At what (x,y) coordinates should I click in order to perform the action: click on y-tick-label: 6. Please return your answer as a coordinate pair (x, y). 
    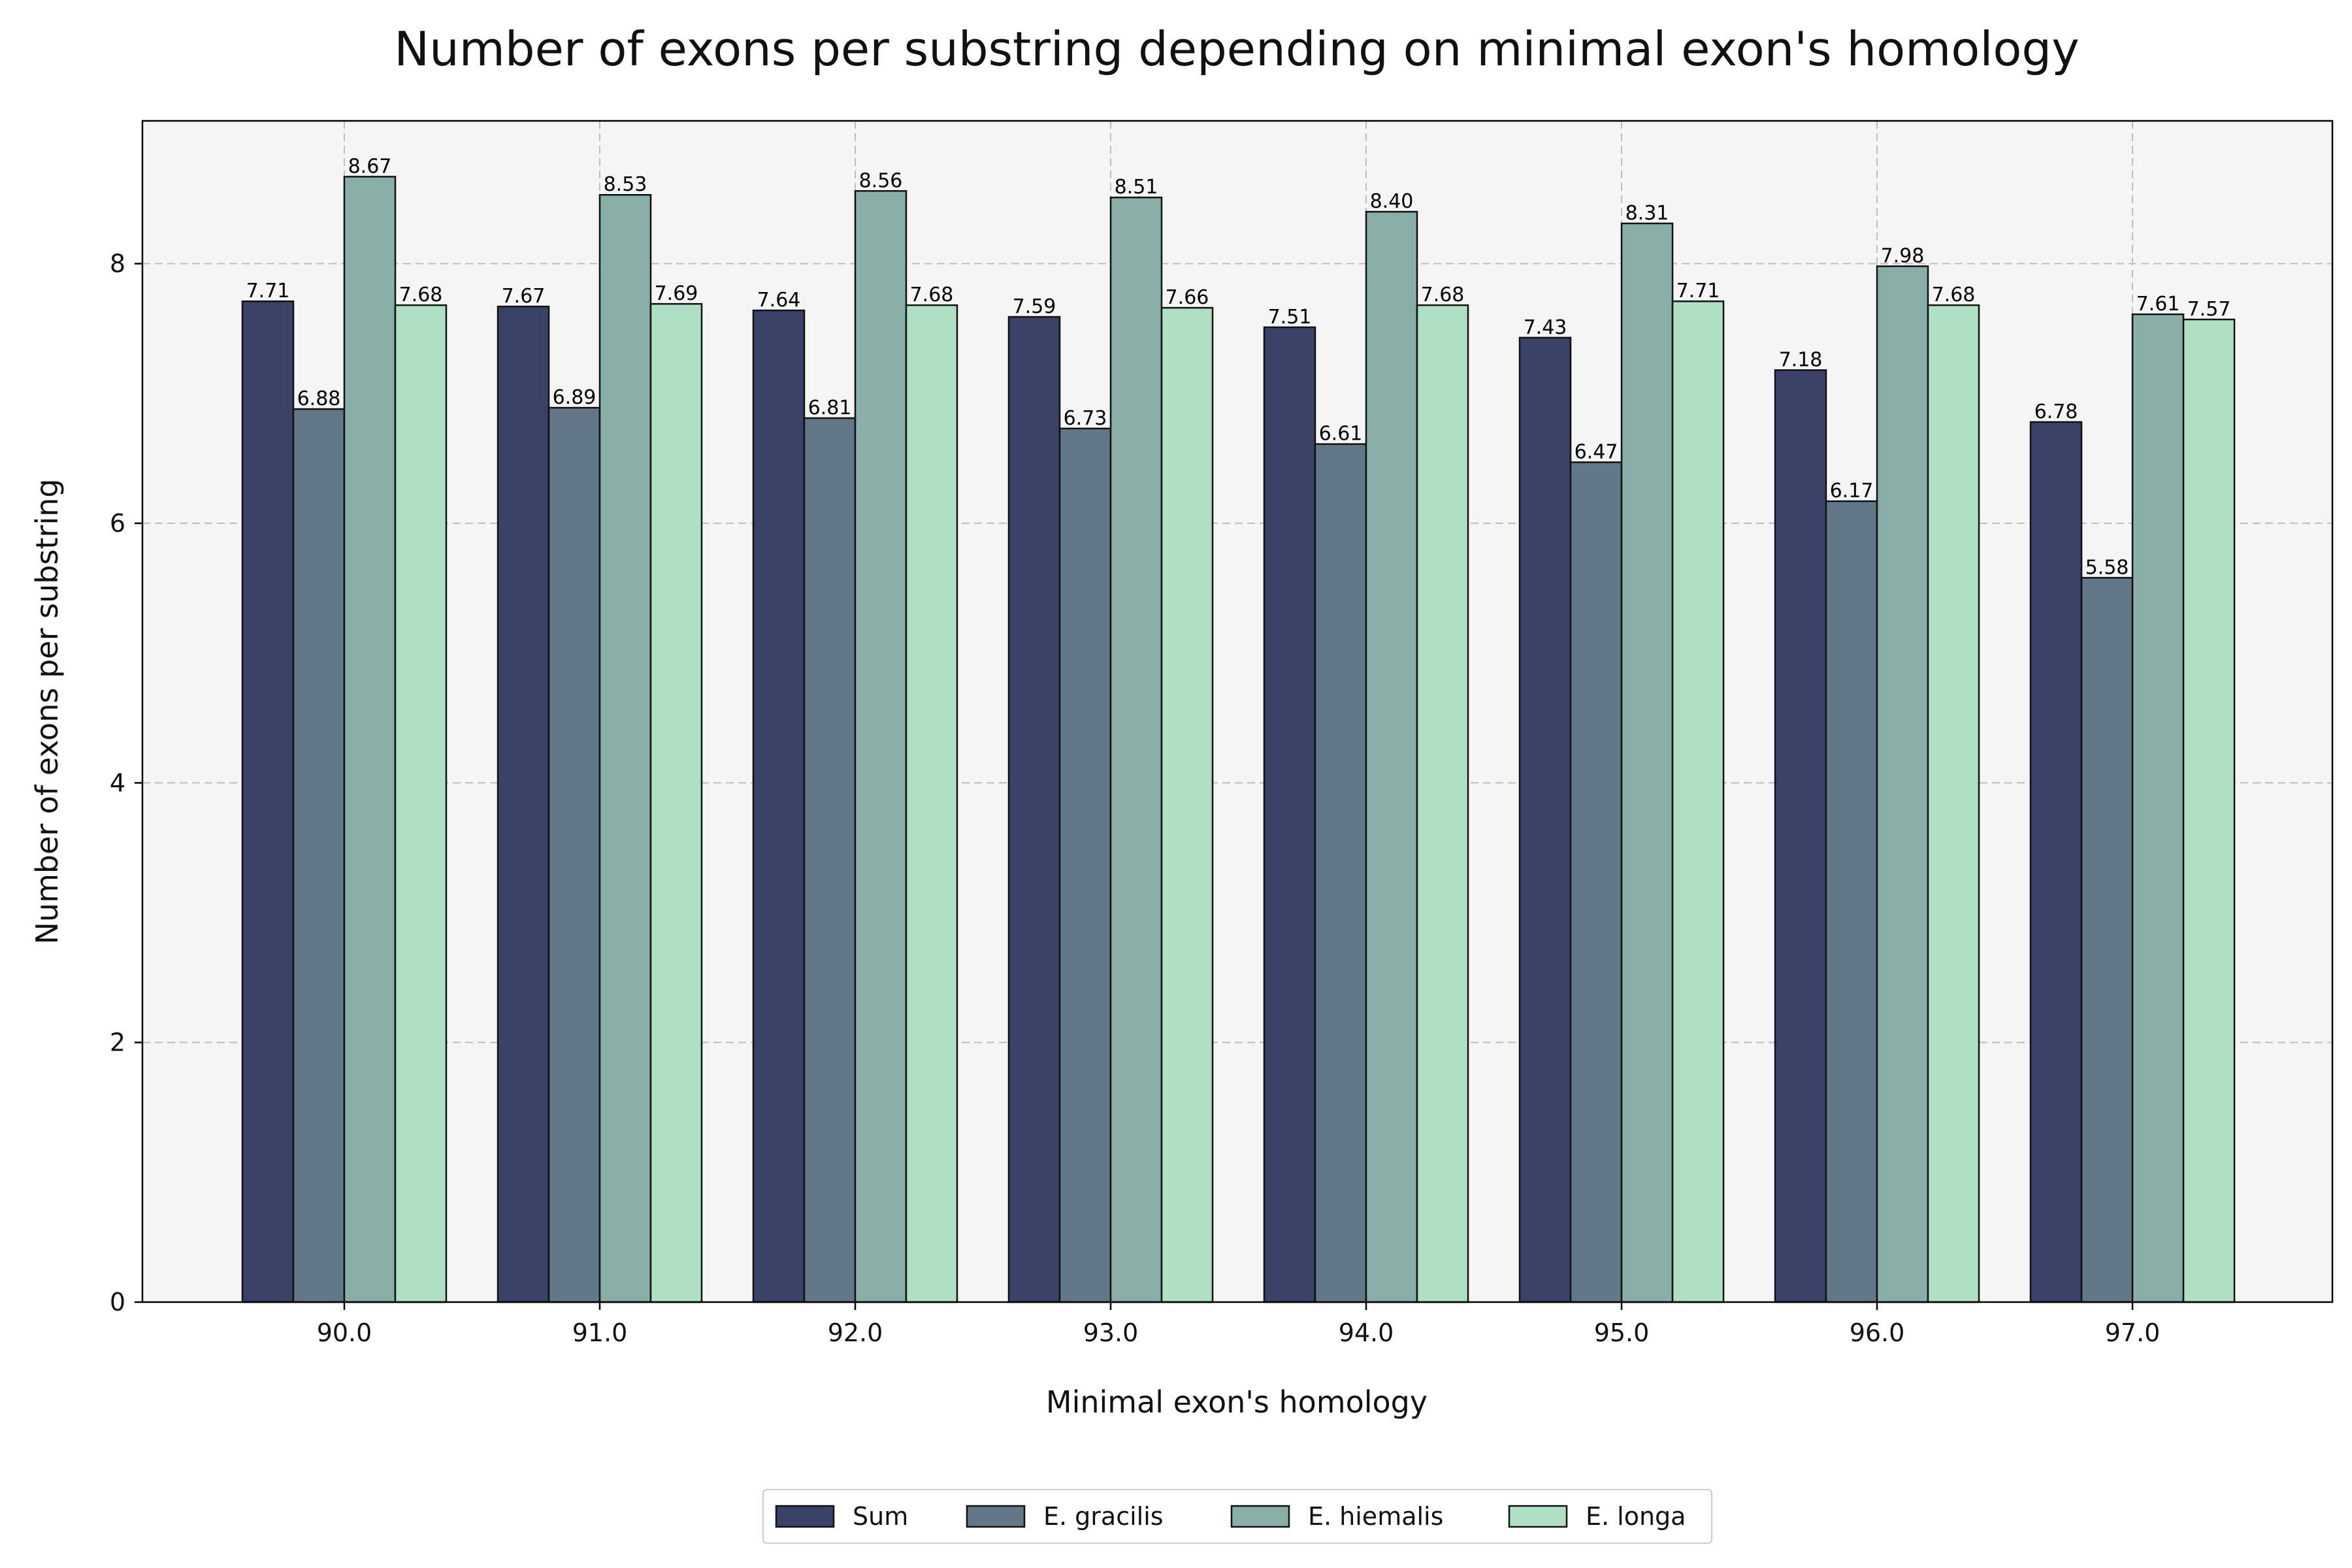
    Looking at the image, I should click on (117, 523).